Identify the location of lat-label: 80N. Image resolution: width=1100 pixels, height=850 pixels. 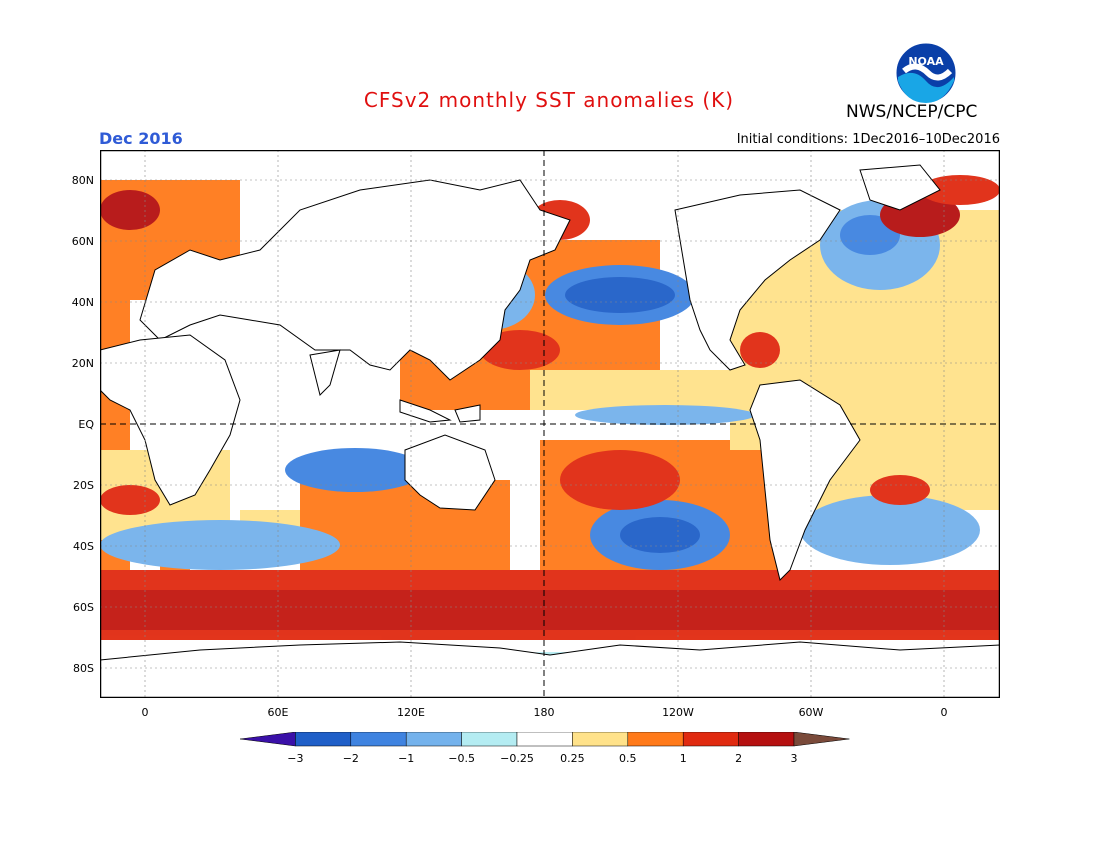
(82, 180).